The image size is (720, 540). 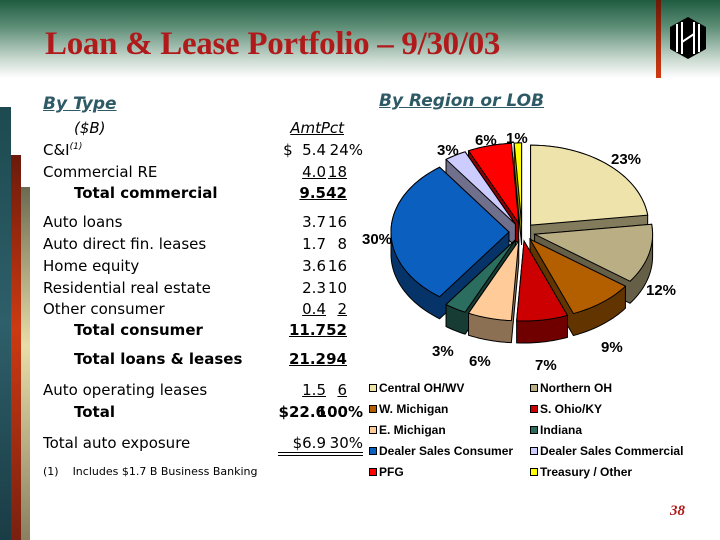 I want to click on row-percent: 16, so click(x=337, y=222).